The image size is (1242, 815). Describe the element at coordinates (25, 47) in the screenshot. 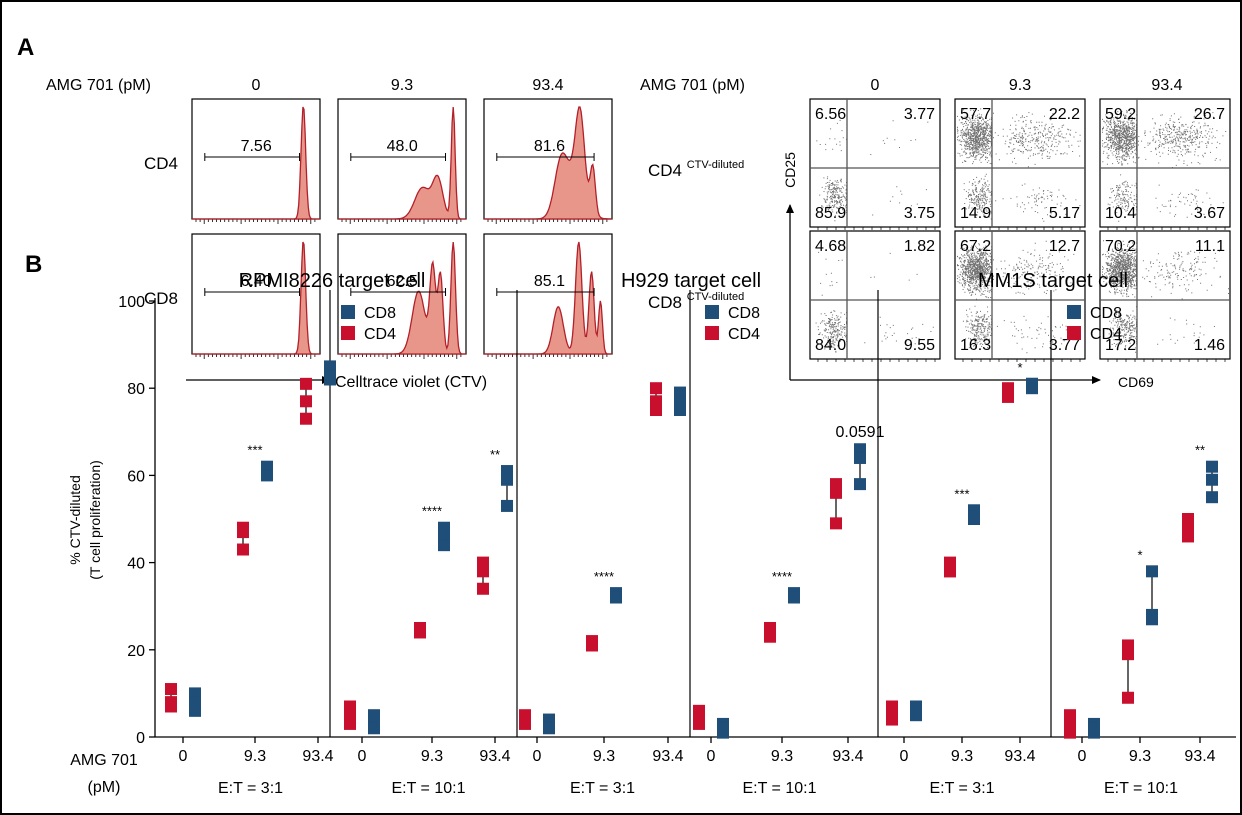

I see `panel-a-label: A` at that location.